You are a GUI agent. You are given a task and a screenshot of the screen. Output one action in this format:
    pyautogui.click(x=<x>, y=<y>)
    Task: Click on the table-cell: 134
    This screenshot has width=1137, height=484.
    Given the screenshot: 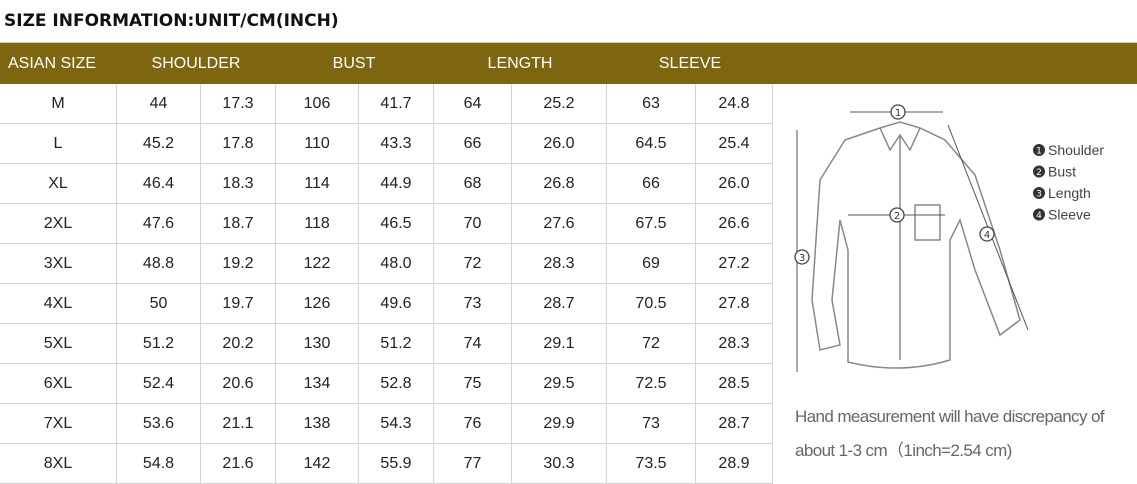 What is the action you would take?
    pyautogui.click(x=317, y=384)
    